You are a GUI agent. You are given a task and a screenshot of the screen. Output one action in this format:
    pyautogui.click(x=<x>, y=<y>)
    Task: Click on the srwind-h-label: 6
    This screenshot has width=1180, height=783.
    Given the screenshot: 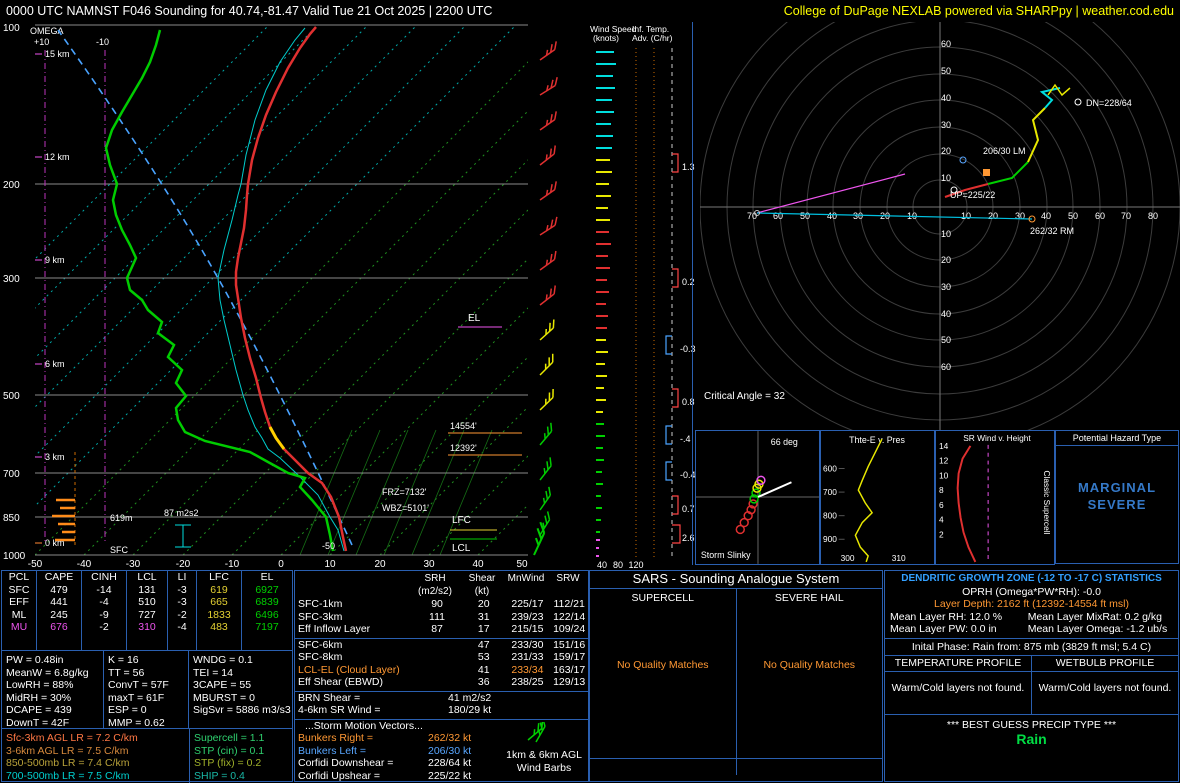 What is the action you would take?
    pyautogui.click(x=941, y=505)
    